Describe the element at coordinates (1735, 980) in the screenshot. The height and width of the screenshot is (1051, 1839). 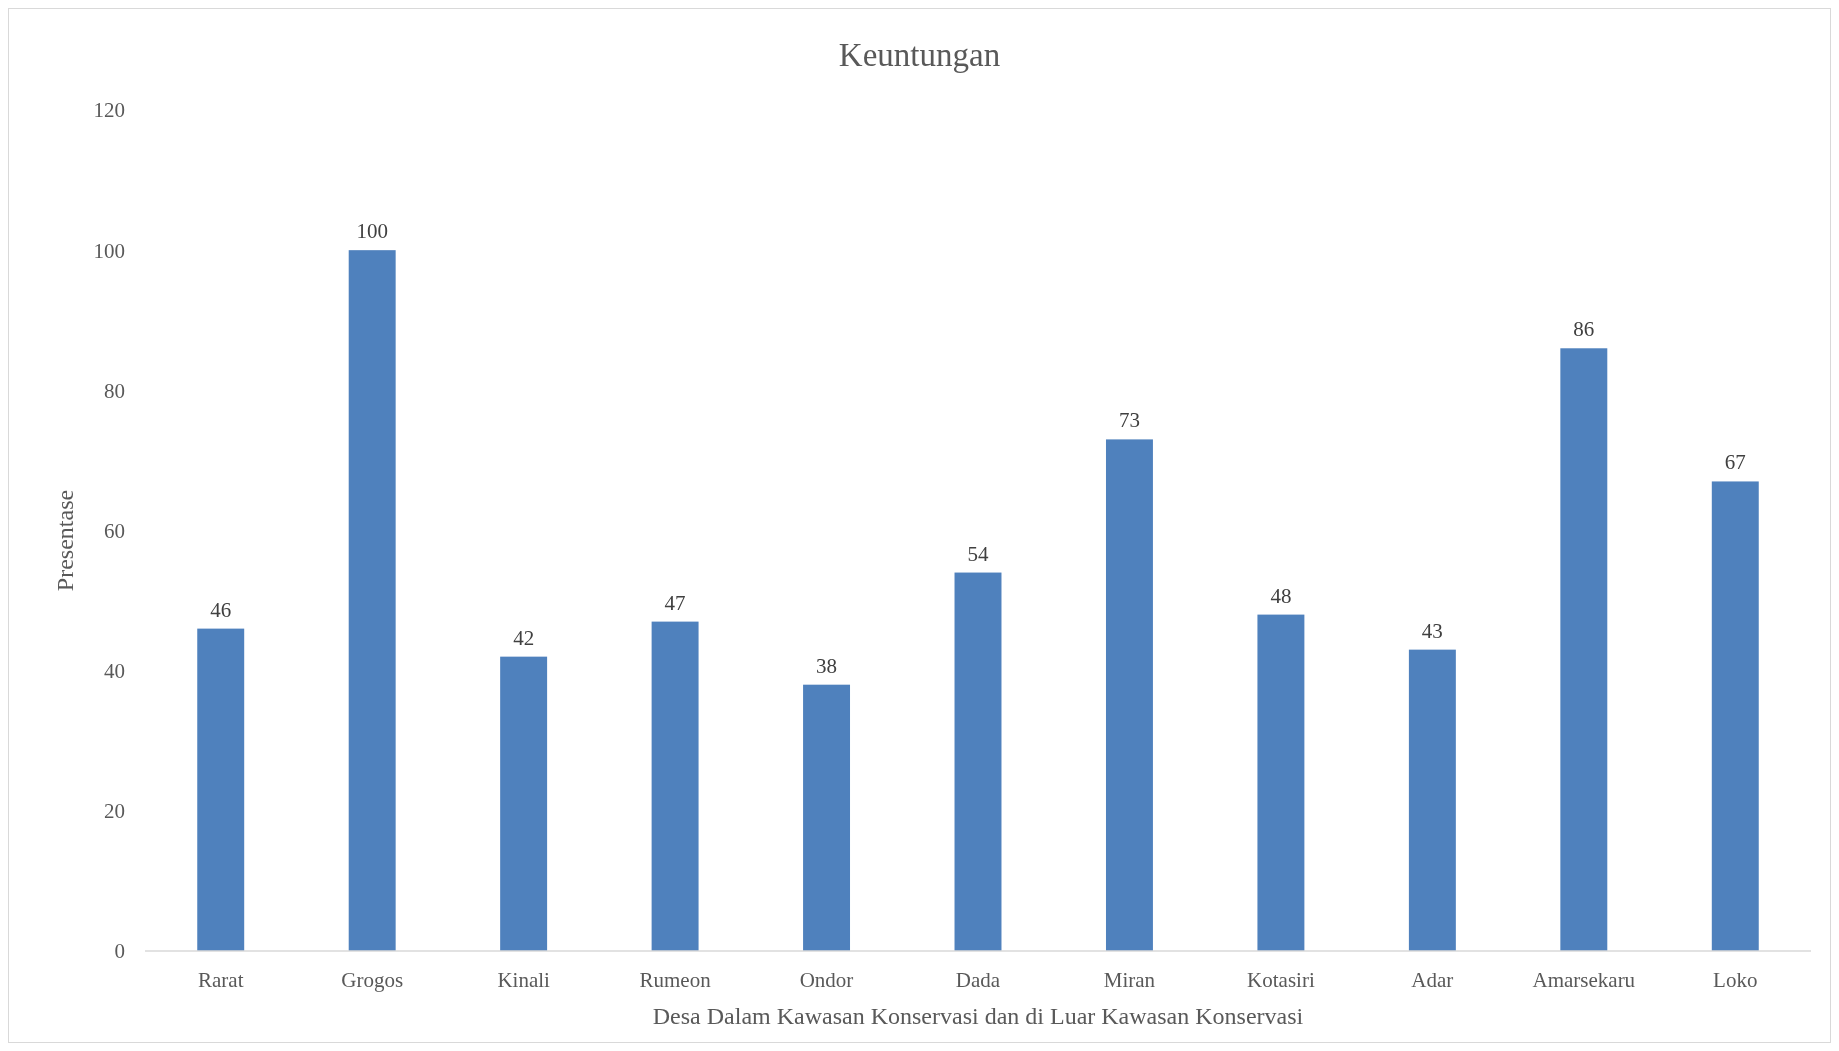
I see `x-tick-label: Loko` at that location.